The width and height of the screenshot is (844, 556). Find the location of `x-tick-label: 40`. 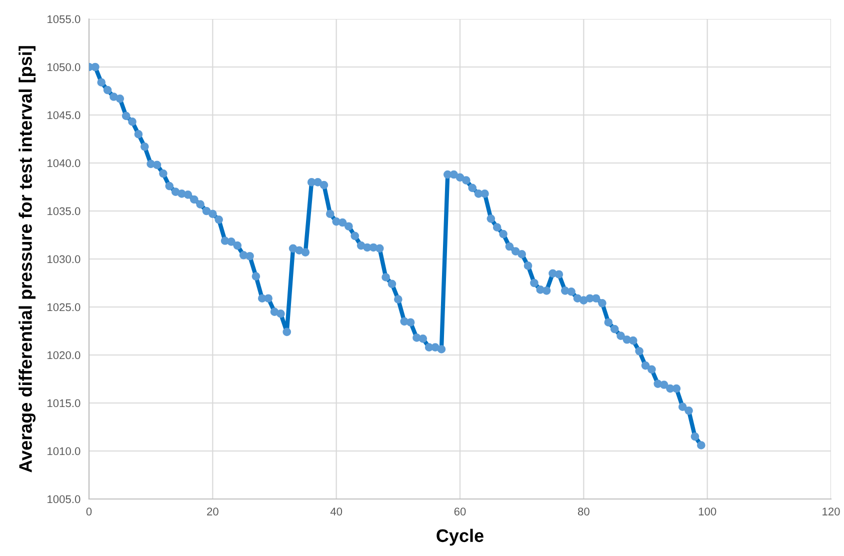

x-tick-label: 40 is located at coordinates (336, 512).